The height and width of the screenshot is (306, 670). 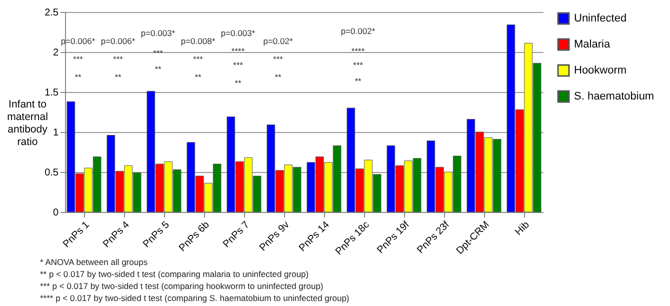 I want to click on annotation: p=0.006*, so click(x=118, y=41).